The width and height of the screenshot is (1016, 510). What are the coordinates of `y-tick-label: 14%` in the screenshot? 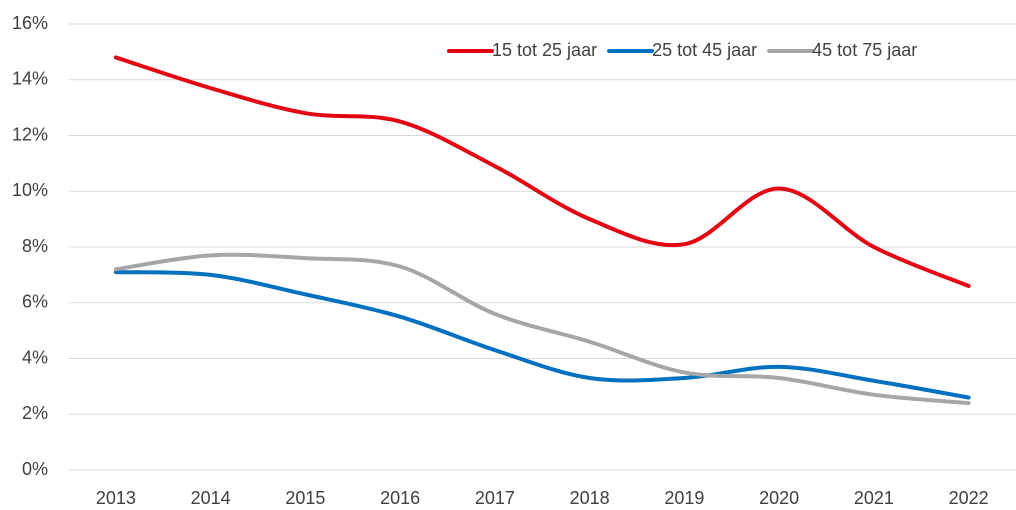 It's located at (30, 79).